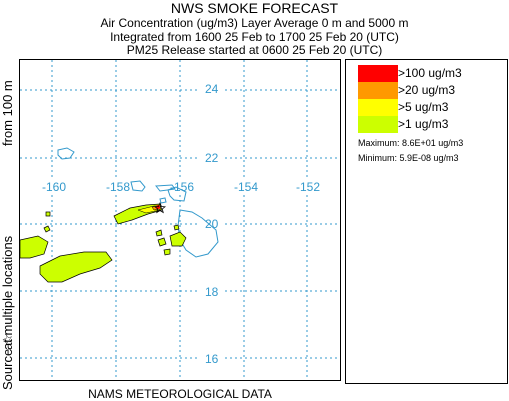  What do you see at coordinates (423, 124) in the screenshot?
I see `legend-label-1: >1 ug/m3` at bounding box center [423, 124].